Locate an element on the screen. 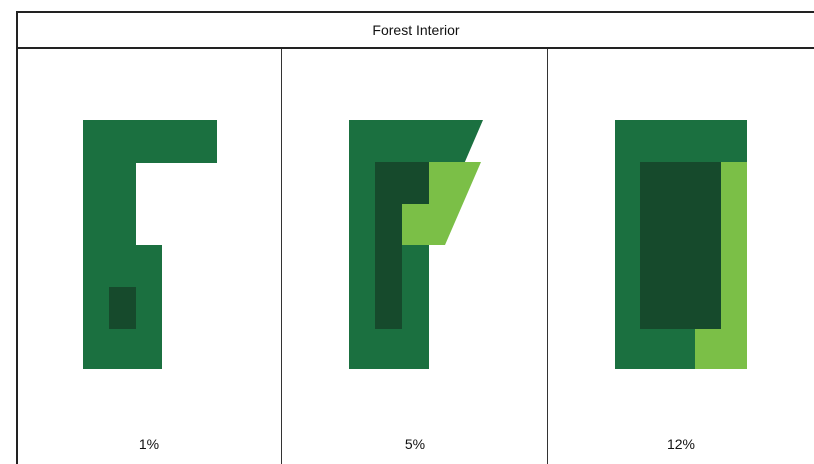  panel-1-label: 1% is located at coordinates (149, 444).